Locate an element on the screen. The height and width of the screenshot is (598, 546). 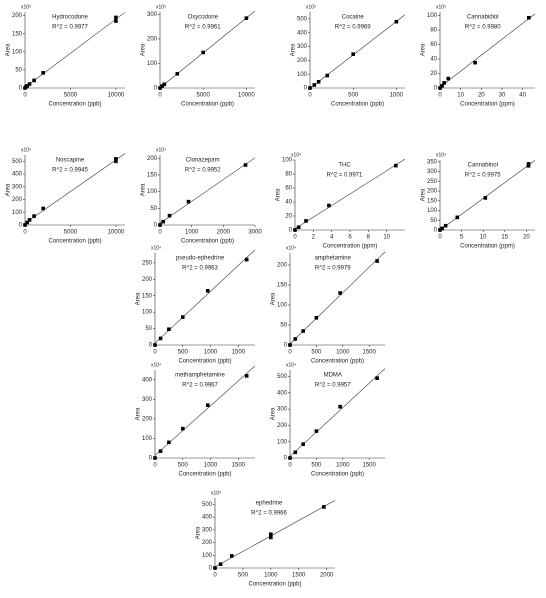
chart-title: amphetamine is located at coordinates (333, 259).